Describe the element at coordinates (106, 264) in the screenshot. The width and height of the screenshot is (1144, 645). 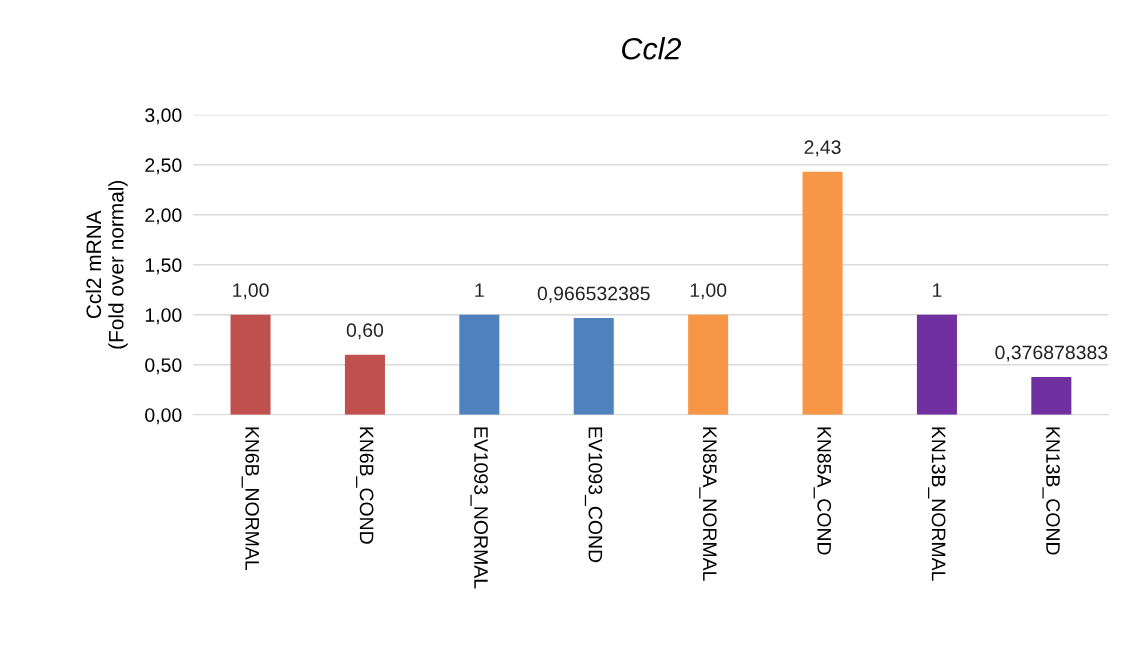
I see `y-axis-title: Ccl2 mRNA (Fold over normal)` at that location.